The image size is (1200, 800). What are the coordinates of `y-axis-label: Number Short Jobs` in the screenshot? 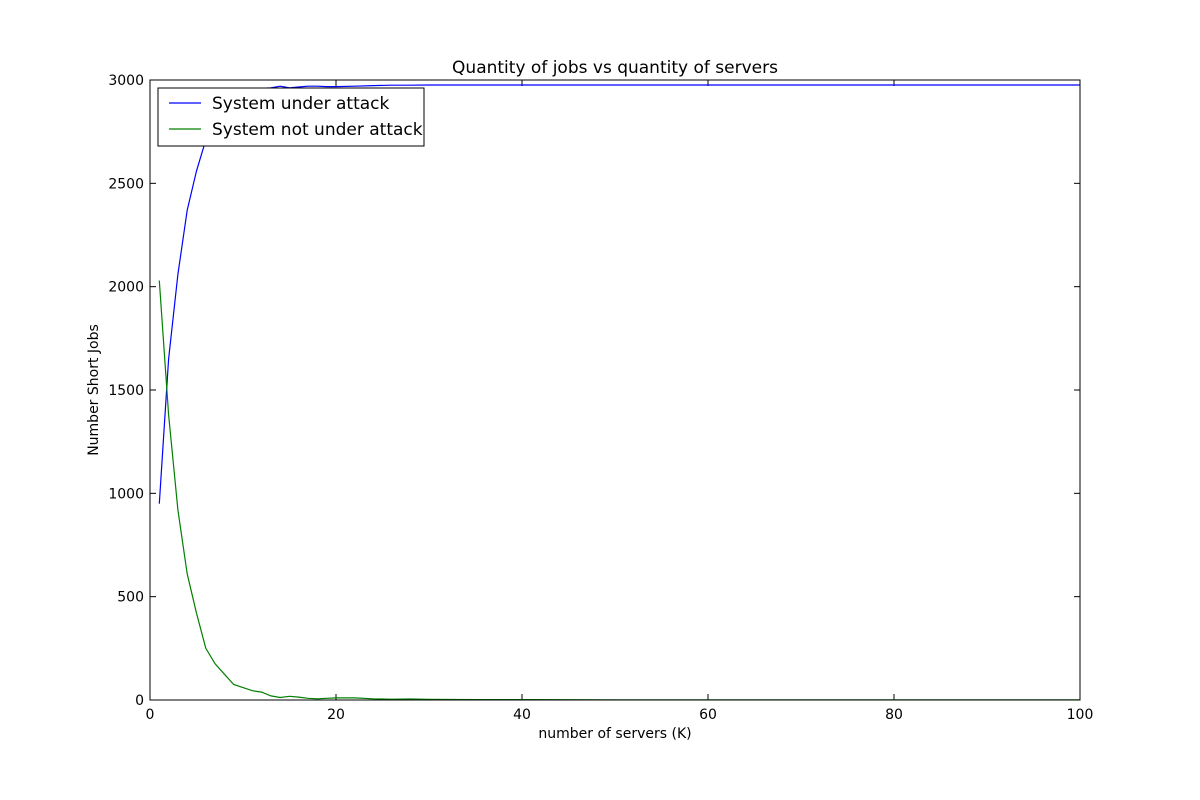 It's located at (94, 390).